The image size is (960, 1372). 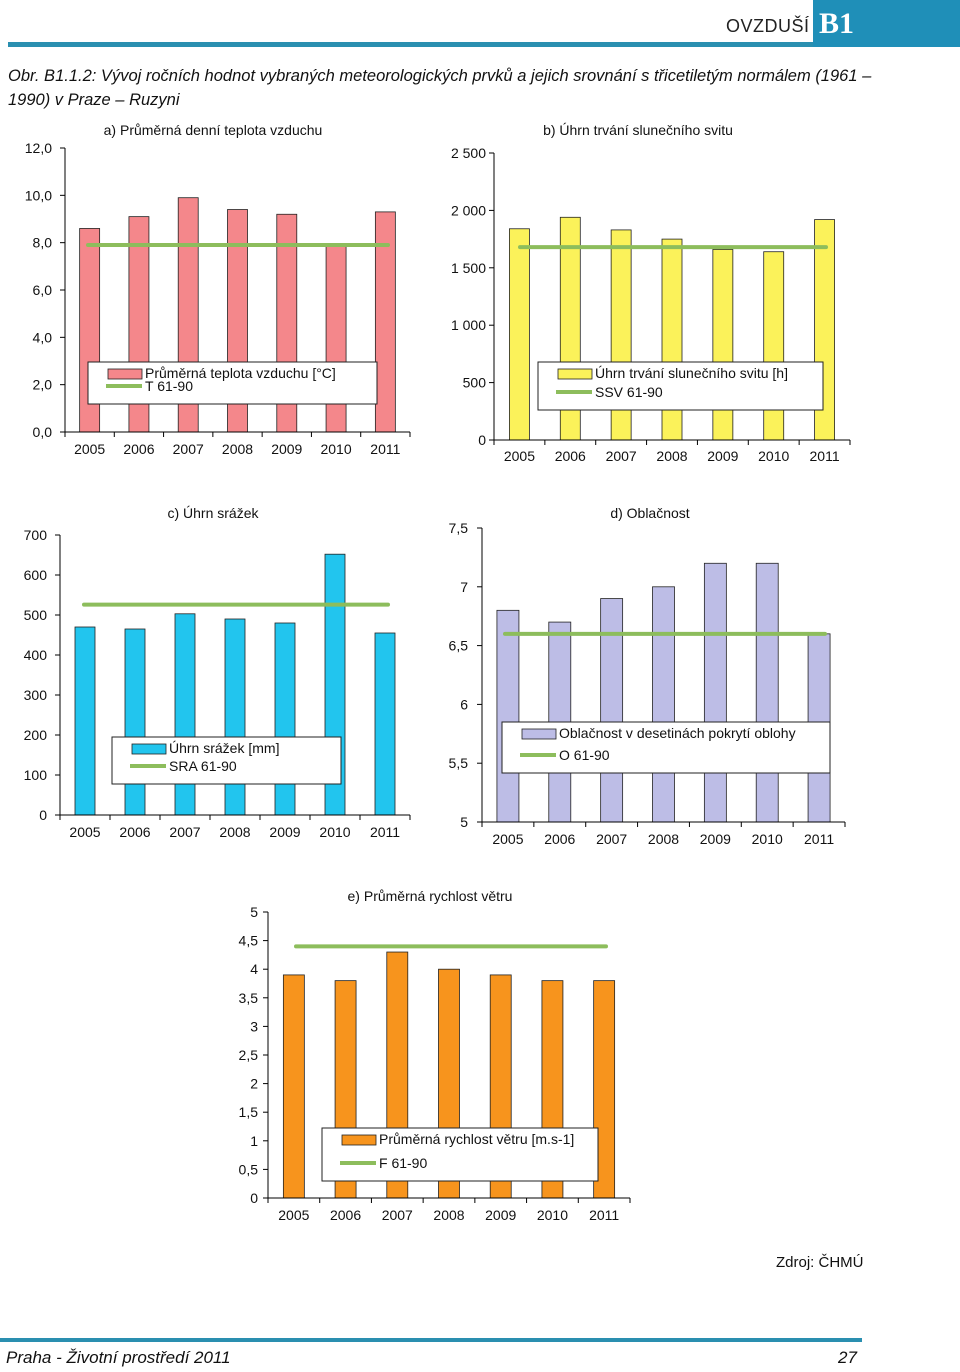 What do you see at coordinates (240, 373) in the screenshot?
I see `legend-label-series: Průměrná teplota vzduchu [°C]` at bounding box center [240, 373].